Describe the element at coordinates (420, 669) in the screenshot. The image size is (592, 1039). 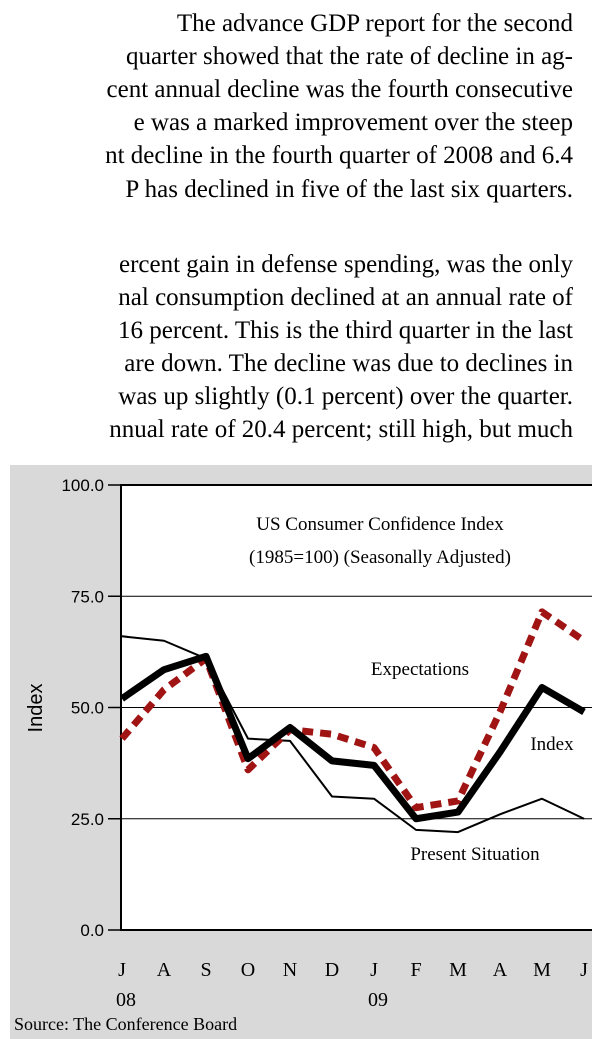
I see `series-label: Expectations` at that location.